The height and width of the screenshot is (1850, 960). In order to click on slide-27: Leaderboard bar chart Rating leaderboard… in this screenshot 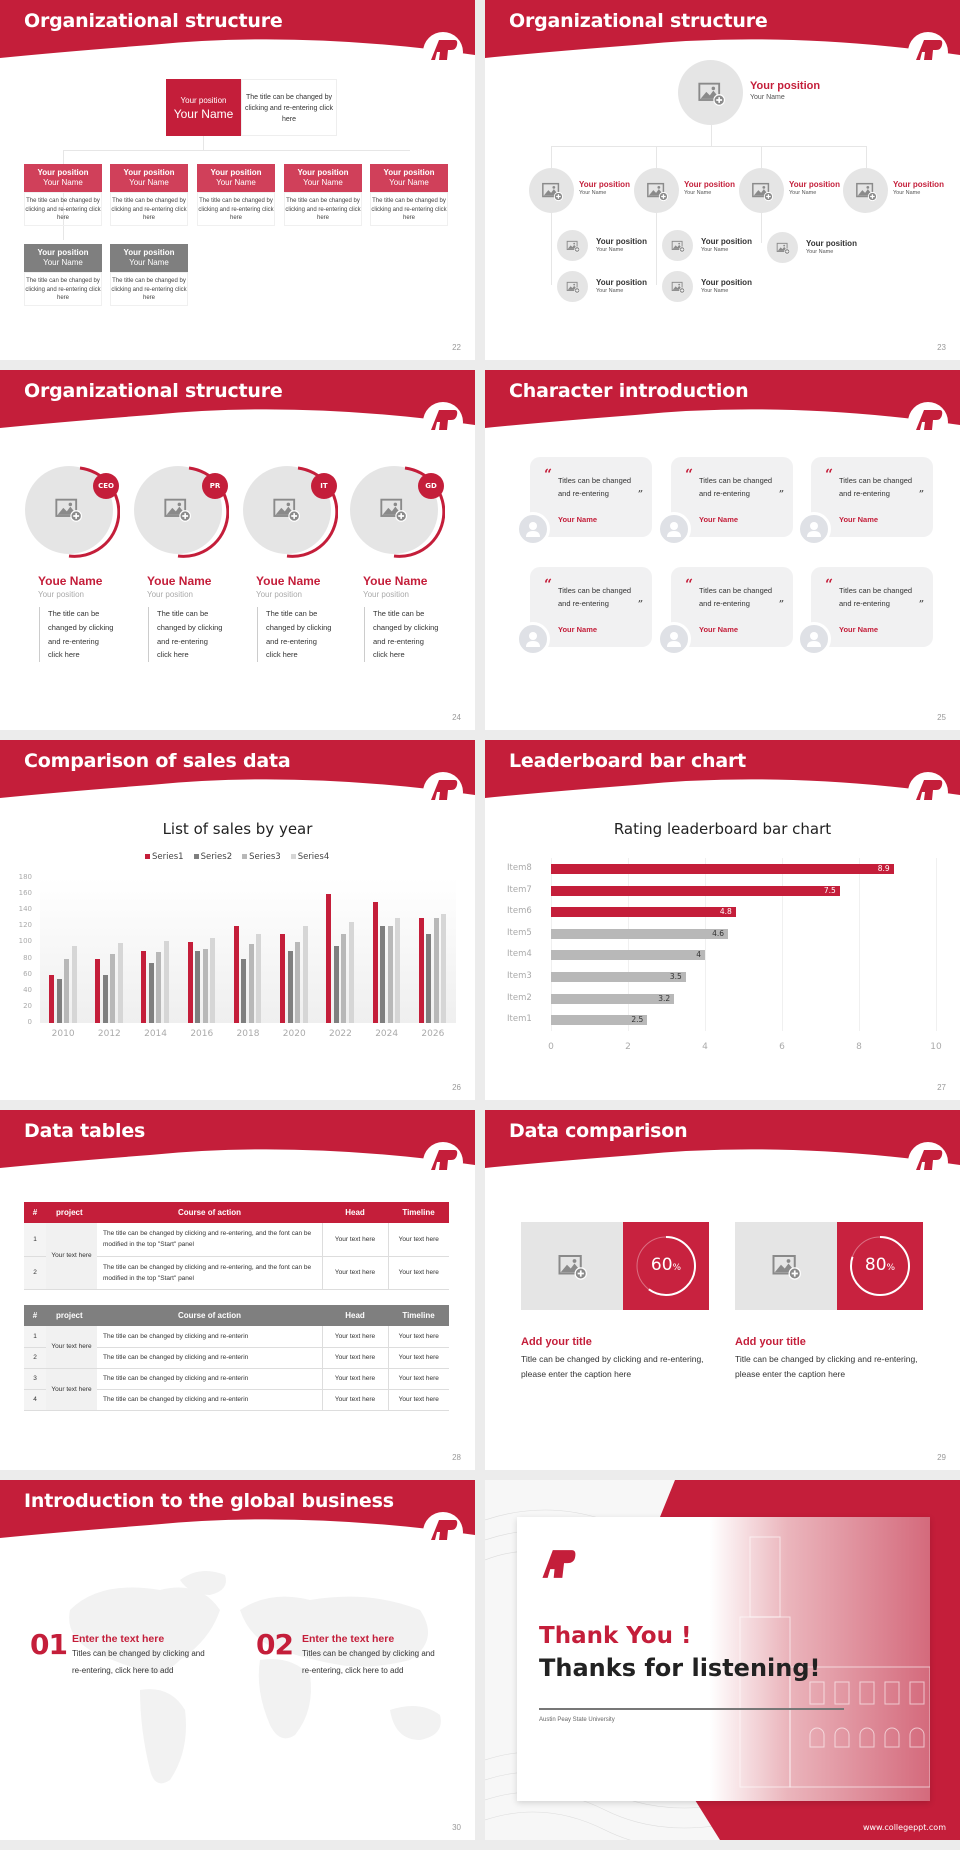, I will do `click(722, 920)`.